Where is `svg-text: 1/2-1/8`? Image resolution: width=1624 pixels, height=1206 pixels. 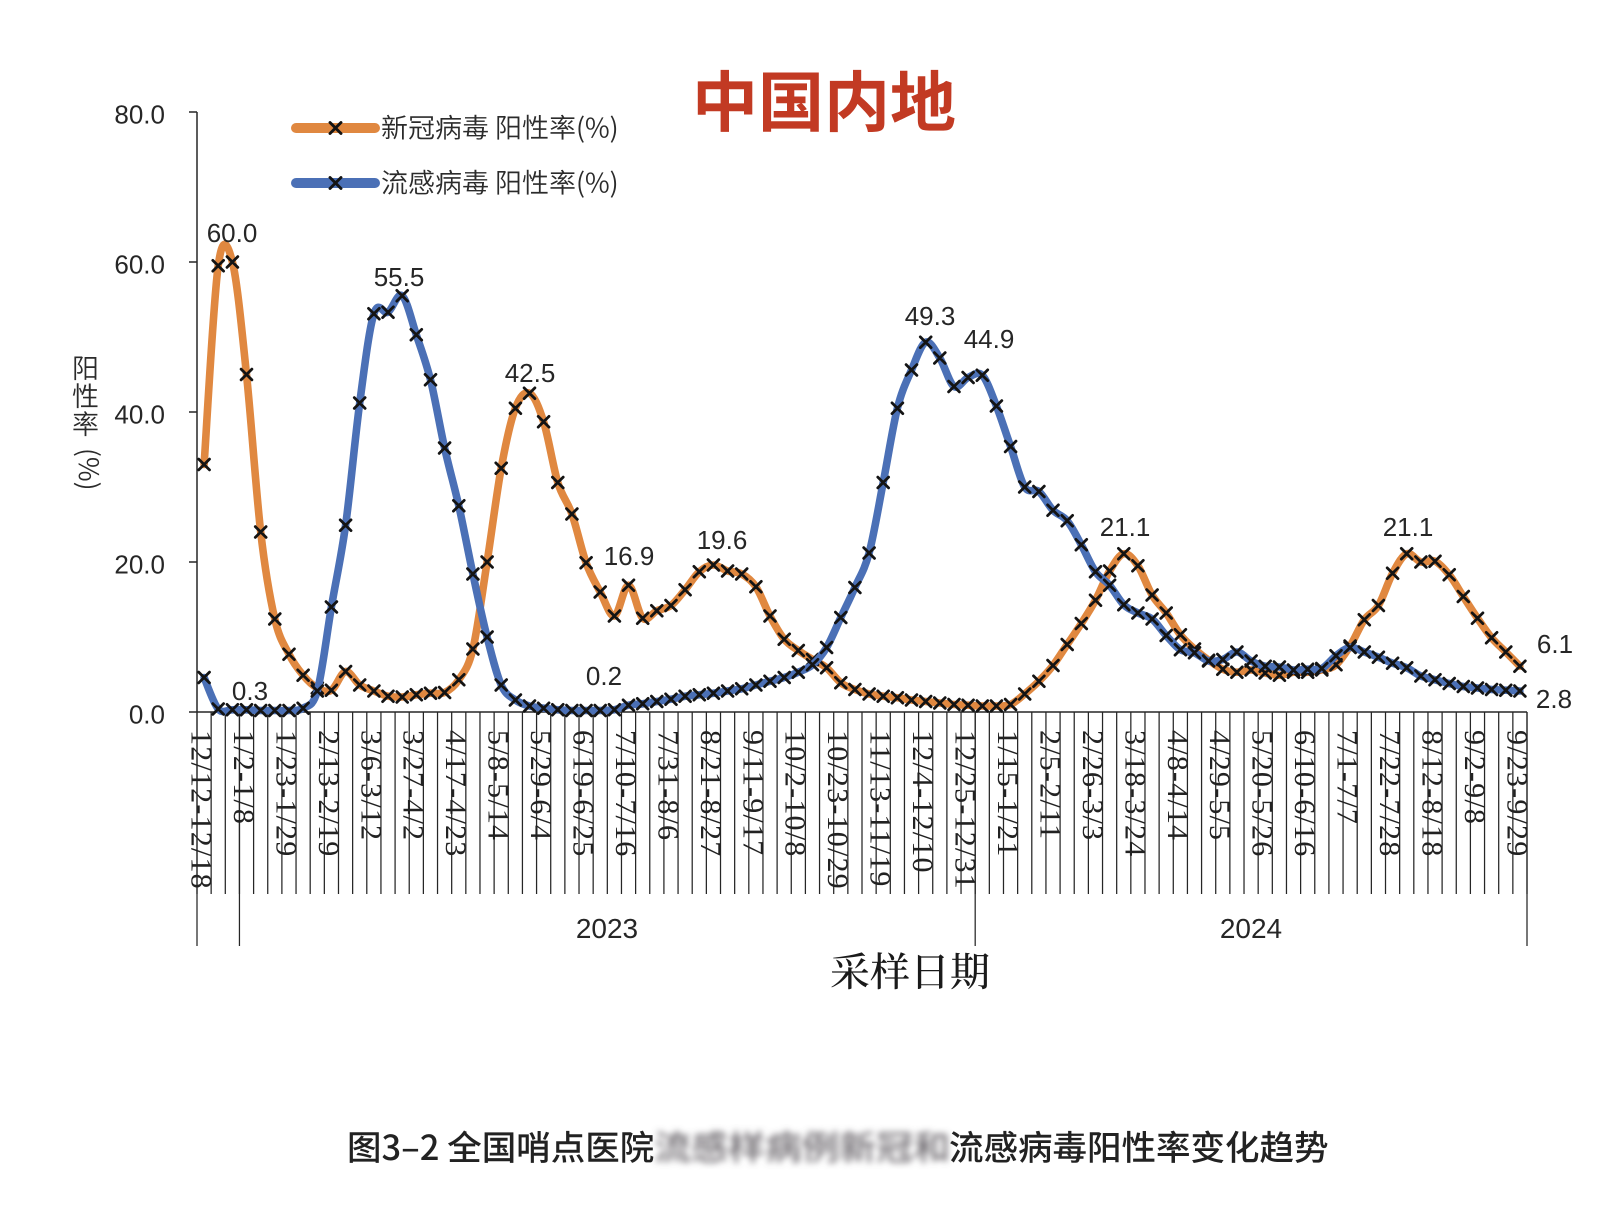 svg-text: 1/2-1/8 is located at coordinates (243, 777).